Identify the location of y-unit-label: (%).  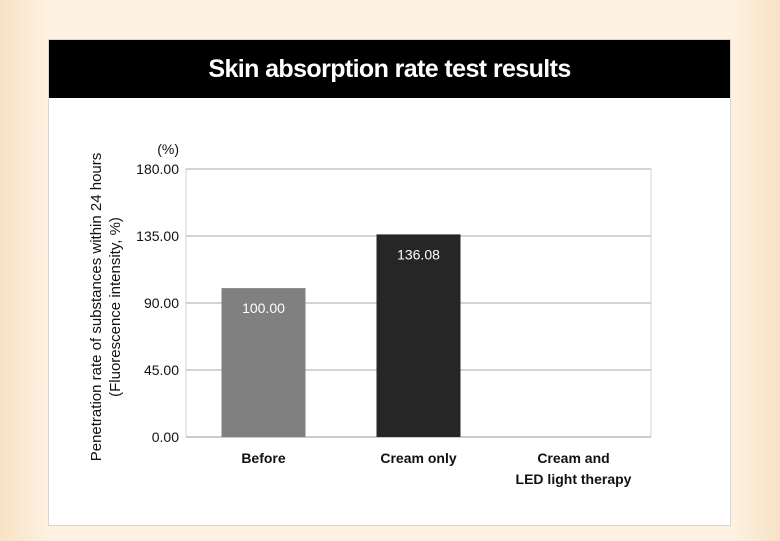
(168, 149).